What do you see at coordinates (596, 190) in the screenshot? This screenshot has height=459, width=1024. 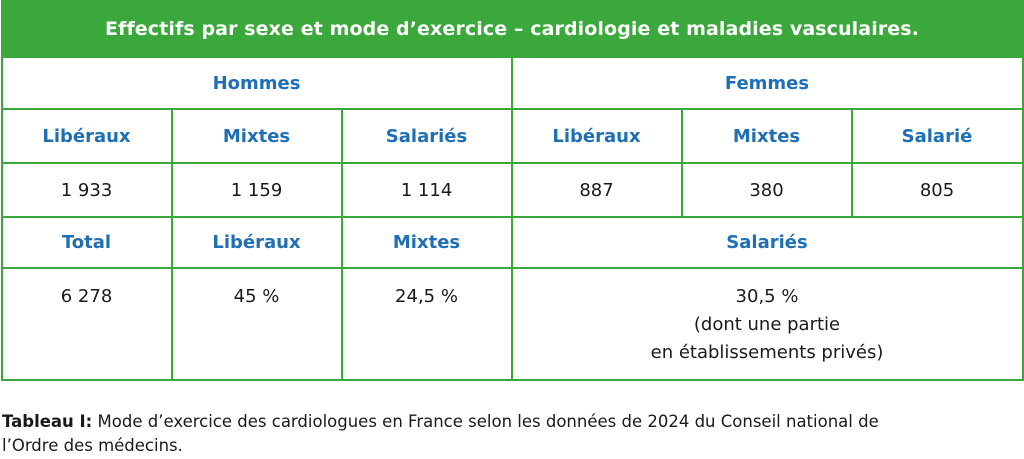 I see `count-women-liberaux: 887` at bounding box center [596, 190].